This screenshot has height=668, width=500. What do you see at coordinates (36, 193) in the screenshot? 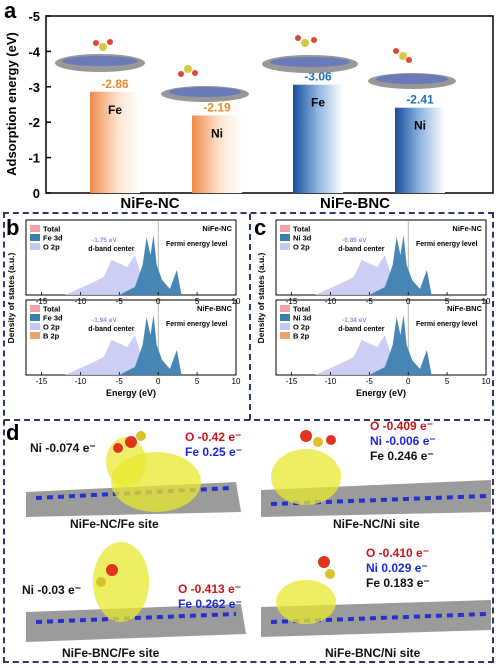
I see `y-tick-label: 0` at bounding box center [36, 193].